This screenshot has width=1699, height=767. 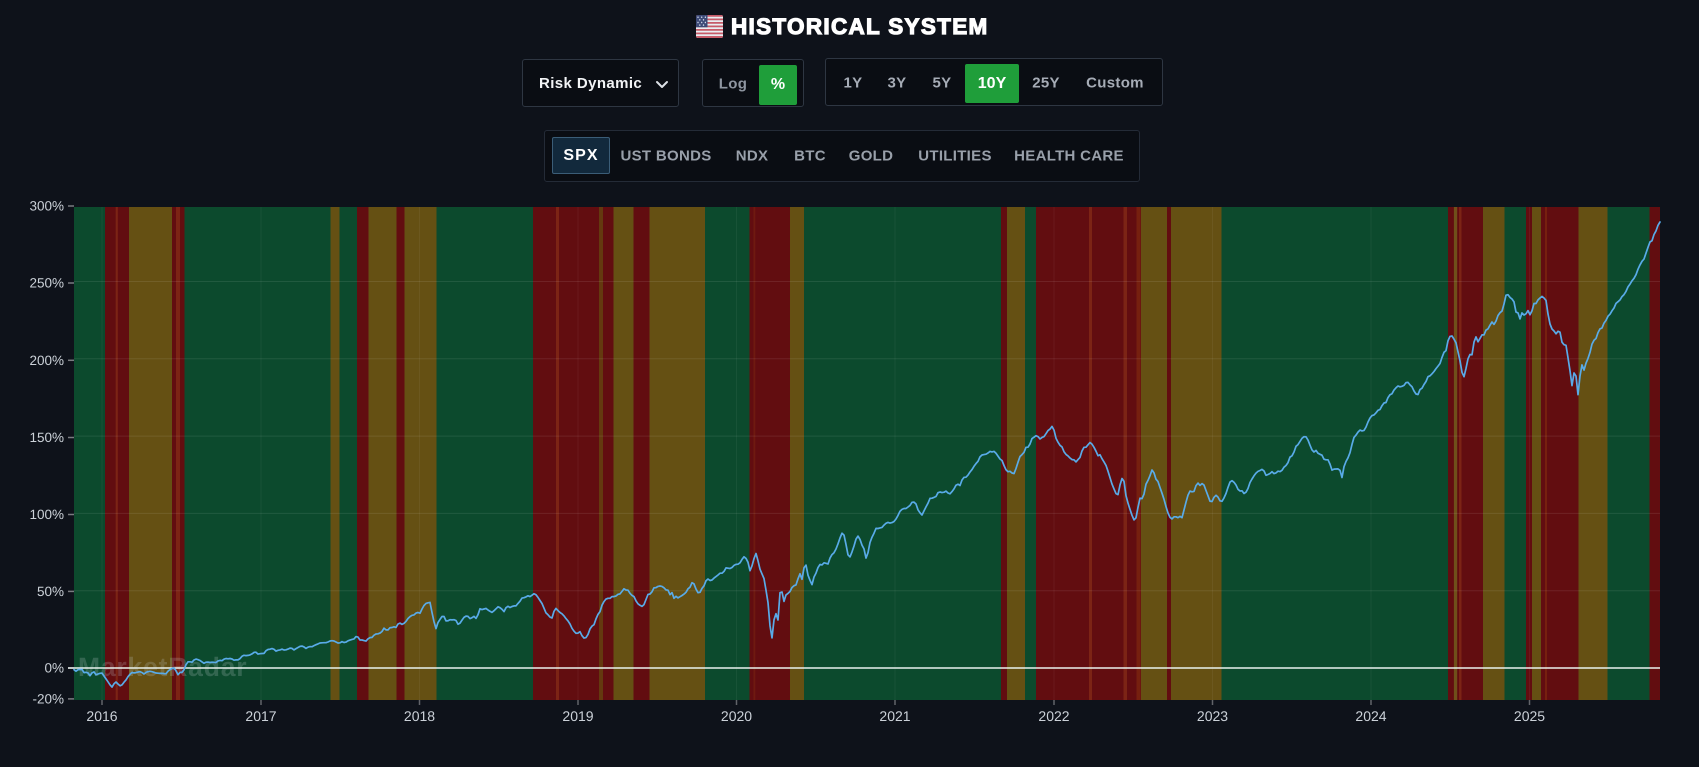 I want to click on svg-text: 0%, so click(x=54, y=668).